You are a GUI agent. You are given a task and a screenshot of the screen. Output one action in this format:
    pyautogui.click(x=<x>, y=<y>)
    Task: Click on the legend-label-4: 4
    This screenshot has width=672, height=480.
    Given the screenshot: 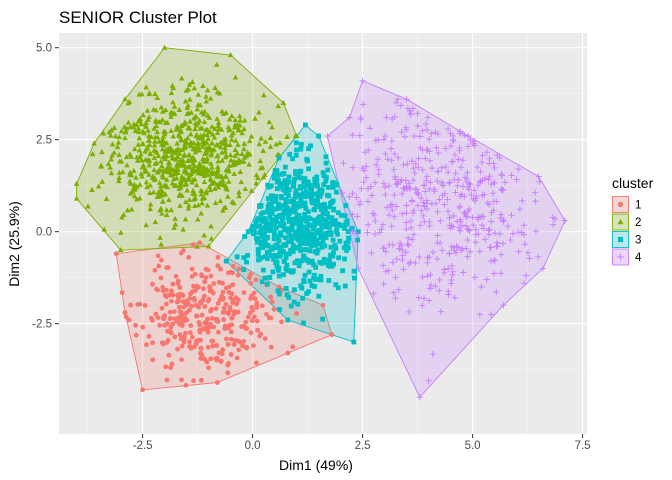 What is the action you would take?
    pyautogui.click(x=638, y=258)
    